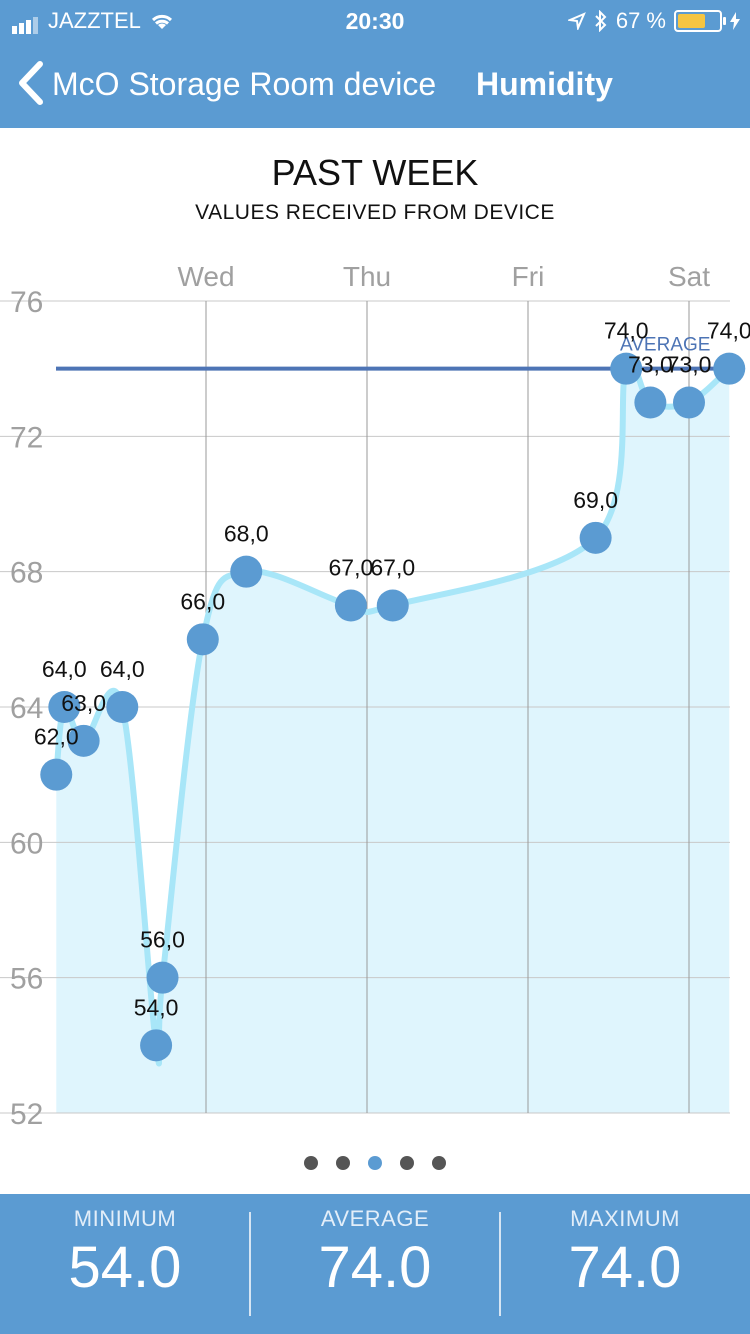  What do you see at coordinates (244, 84) in the screenshot?
I see `back-button: McO Storage Room device` at bounding box center [244, 84].